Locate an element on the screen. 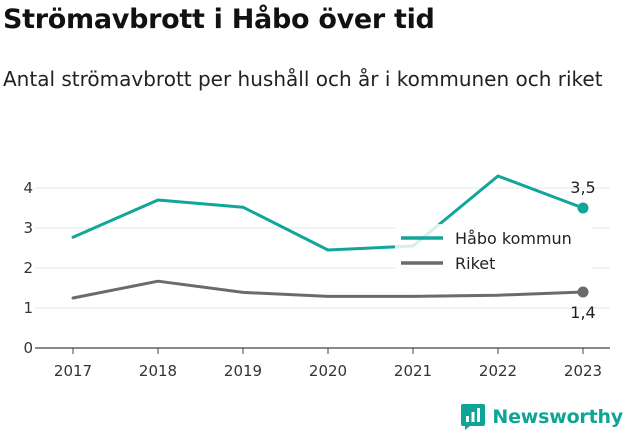  legend-background is located at coordinates (494, 250).